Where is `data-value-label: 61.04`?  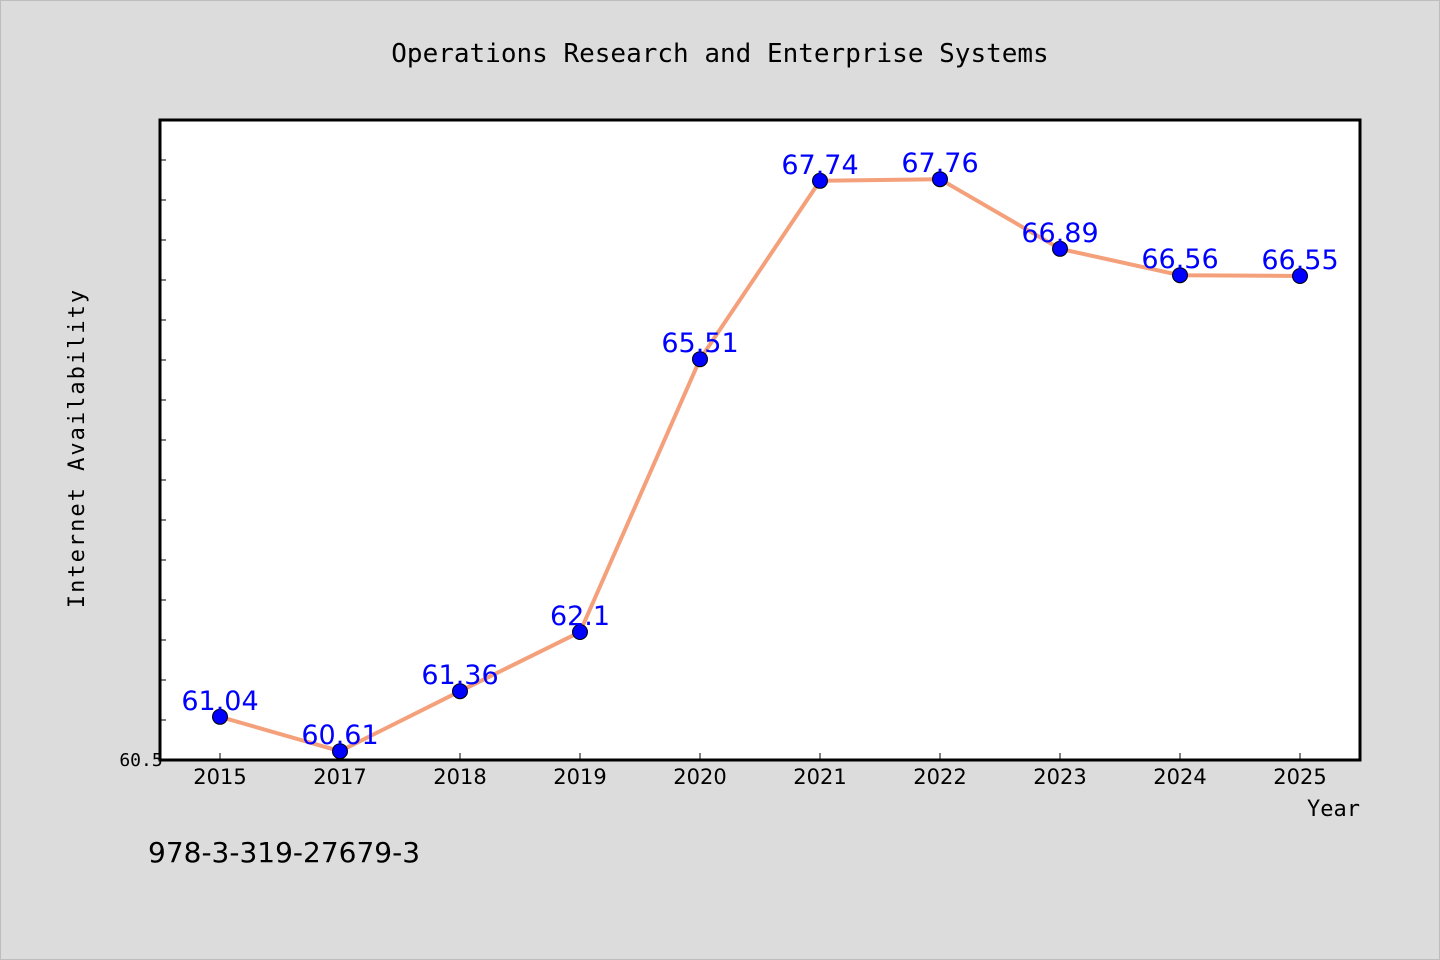
data-value-label: 61.04 is located at coordinates (219, 701).